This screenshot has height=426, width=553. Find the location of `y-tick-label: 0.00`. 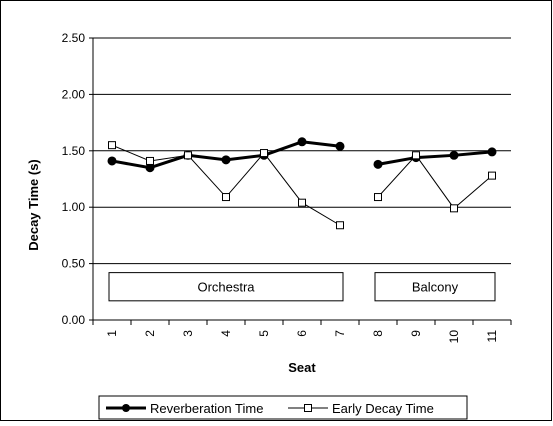

y-tick-label: 0.00 is located at coordinates (74, 320).